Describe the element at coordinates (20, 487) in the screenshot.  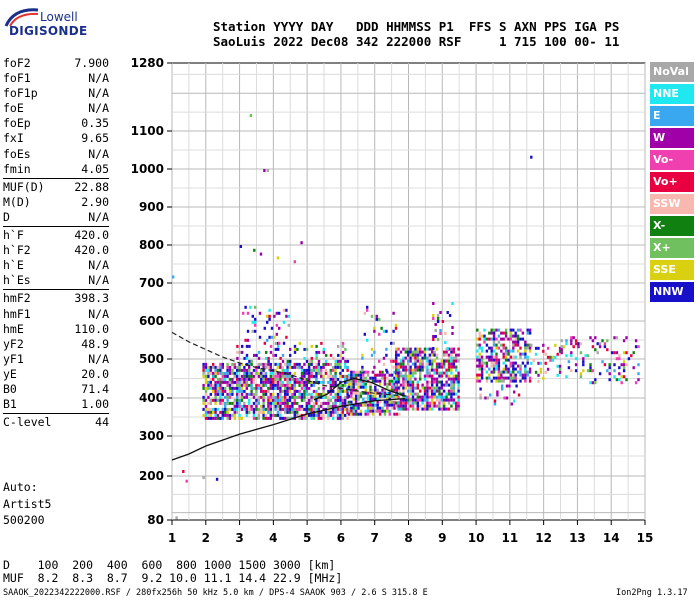
I see `auto-label: Auto:` at that location.